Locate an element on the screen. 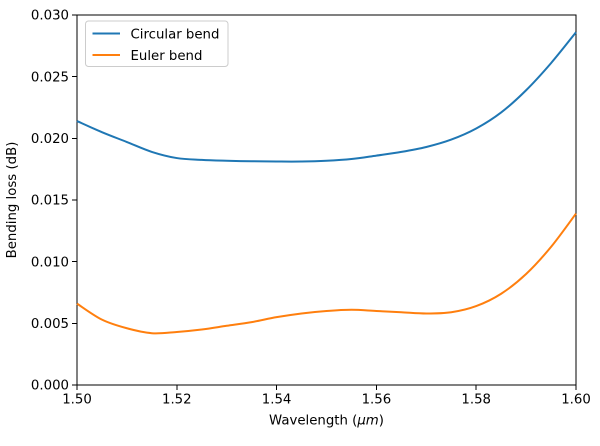 This screenshot has height=446, width=600. x-tick-label: 1.50 is located at coordinates (77, 400).